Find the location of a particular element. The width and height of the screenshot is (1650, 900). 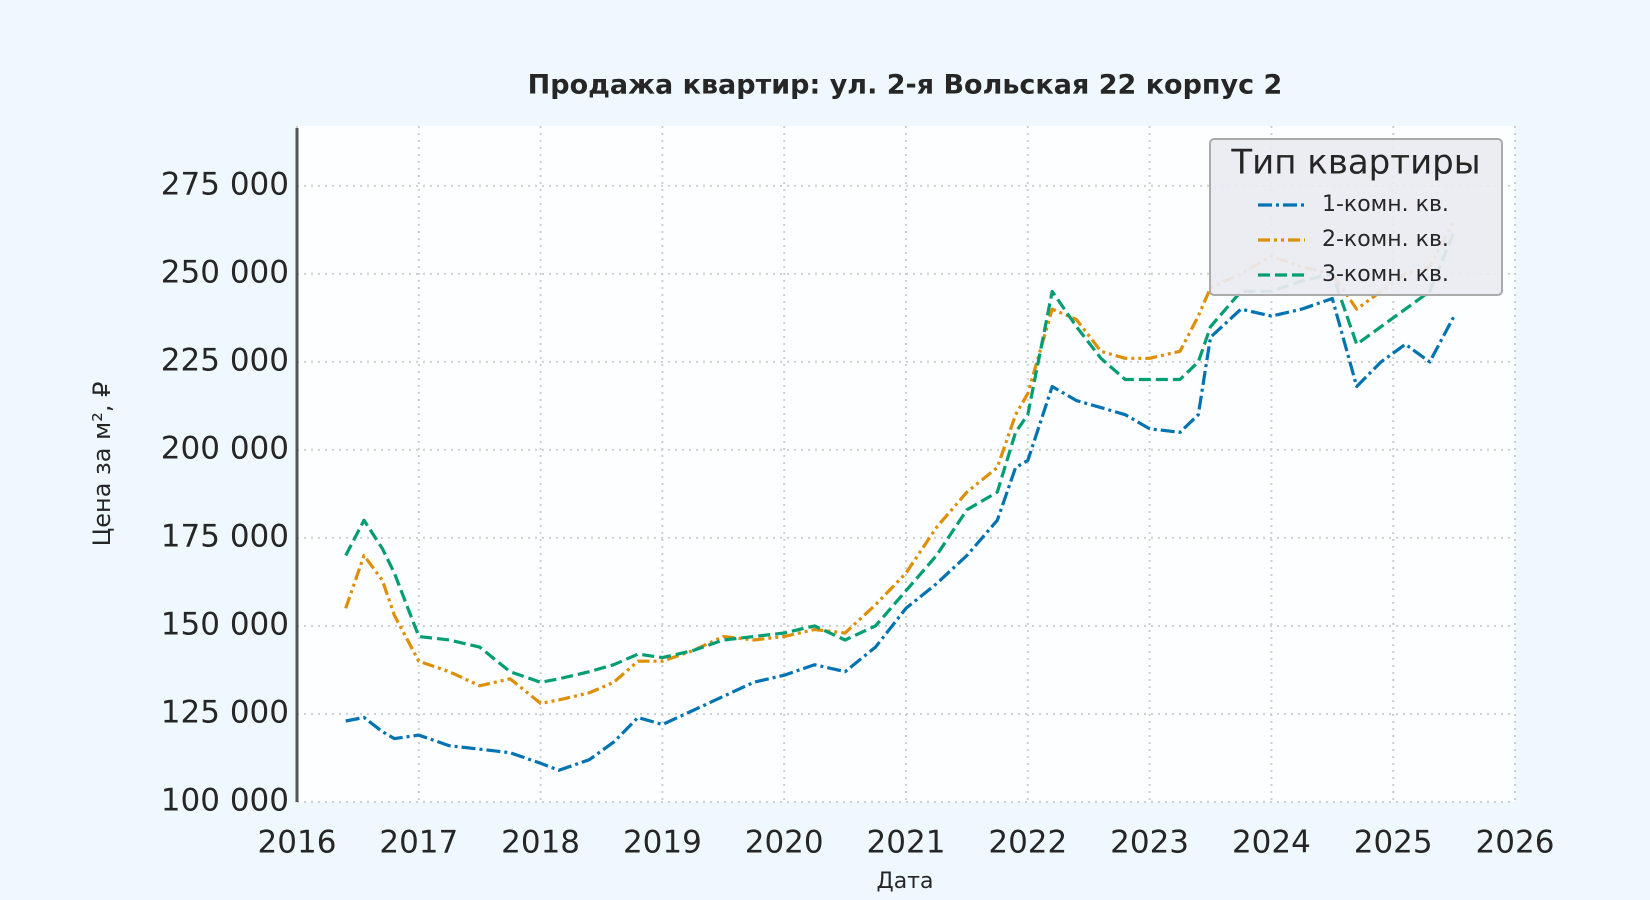

legend-box is located at coordinates (1356, 217).